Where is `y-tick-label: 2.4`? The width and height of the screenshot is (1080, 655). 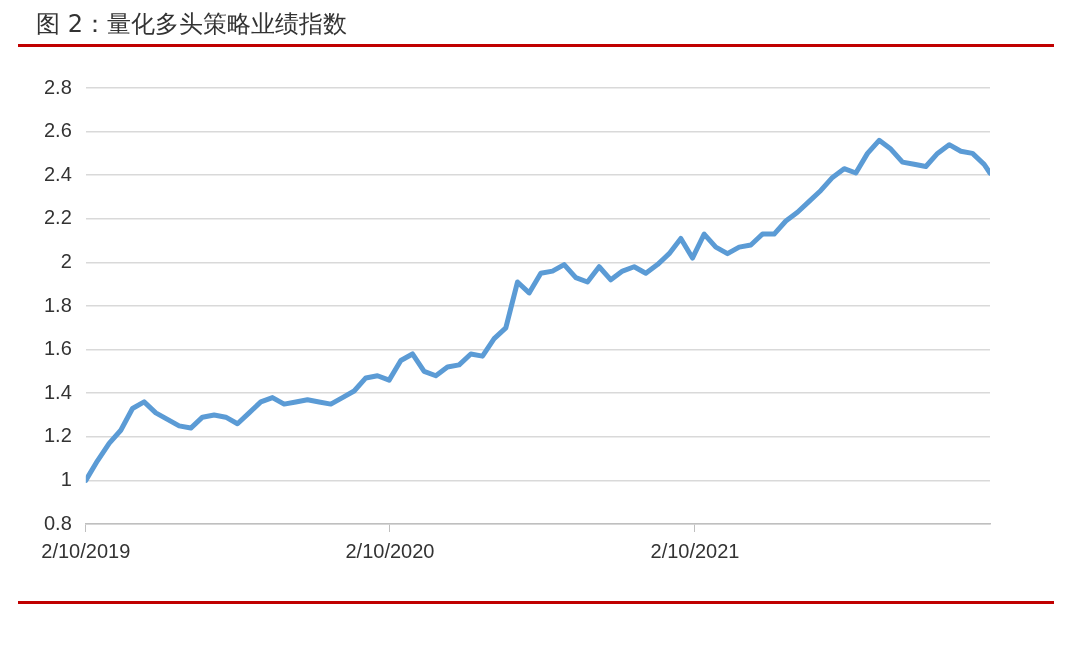 y-tick-label: 2.4 is located at coordinates (57, 173).